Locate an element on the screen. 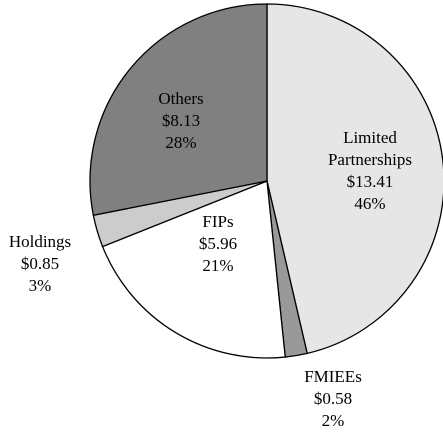 The width and height of the screenshot is (443, 433). percent-label: 28% is located at coordinates (181, 142).